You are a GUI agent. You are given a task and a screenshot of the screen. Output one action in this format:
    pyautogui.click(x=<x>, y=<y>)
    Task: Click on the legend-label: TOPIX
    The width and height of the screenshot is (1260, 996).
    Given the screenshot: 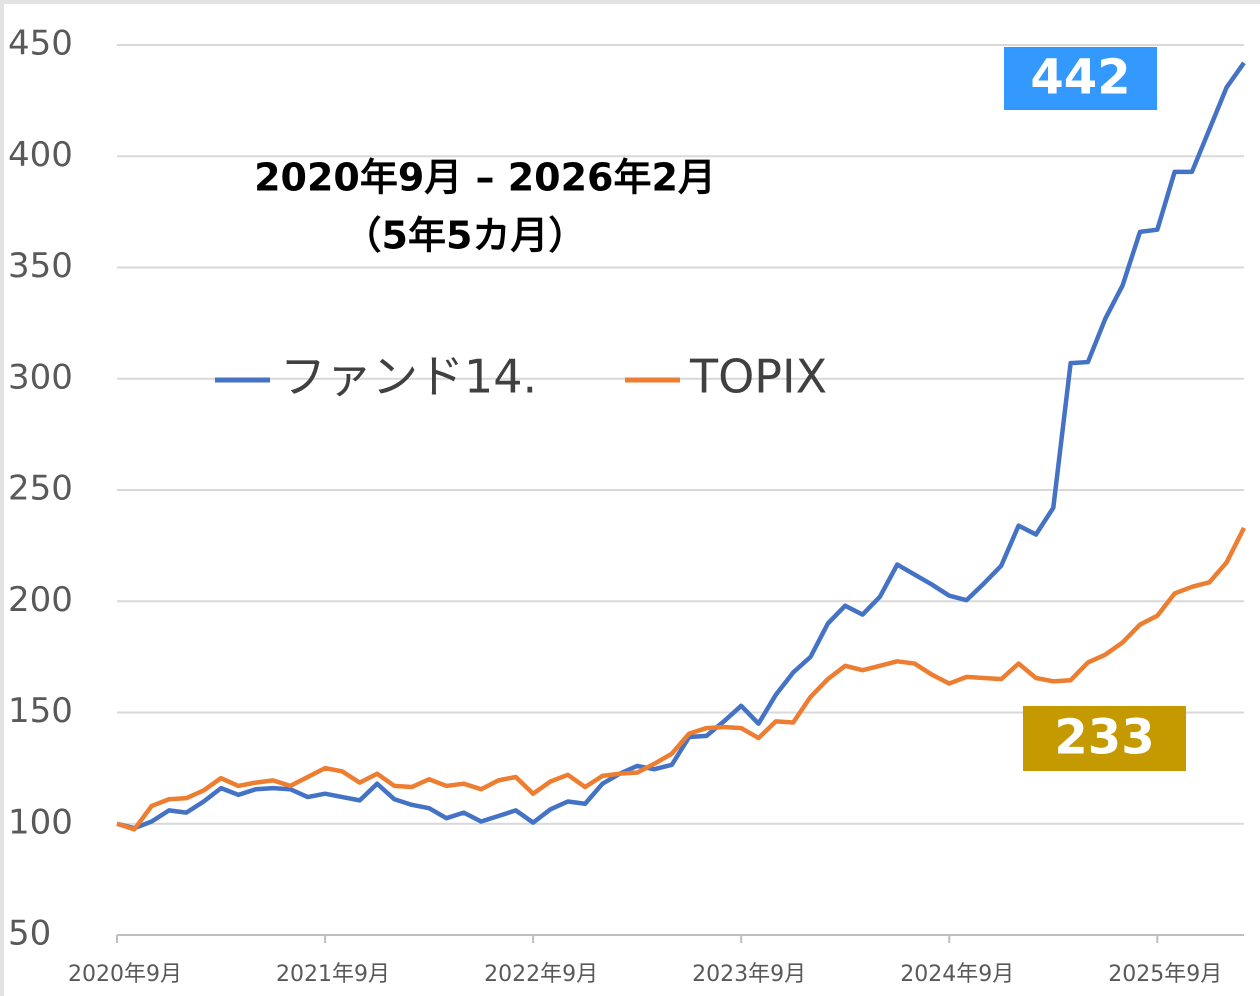 What is the action you would take?
    pyautogui.click(x=758, y=377)
    